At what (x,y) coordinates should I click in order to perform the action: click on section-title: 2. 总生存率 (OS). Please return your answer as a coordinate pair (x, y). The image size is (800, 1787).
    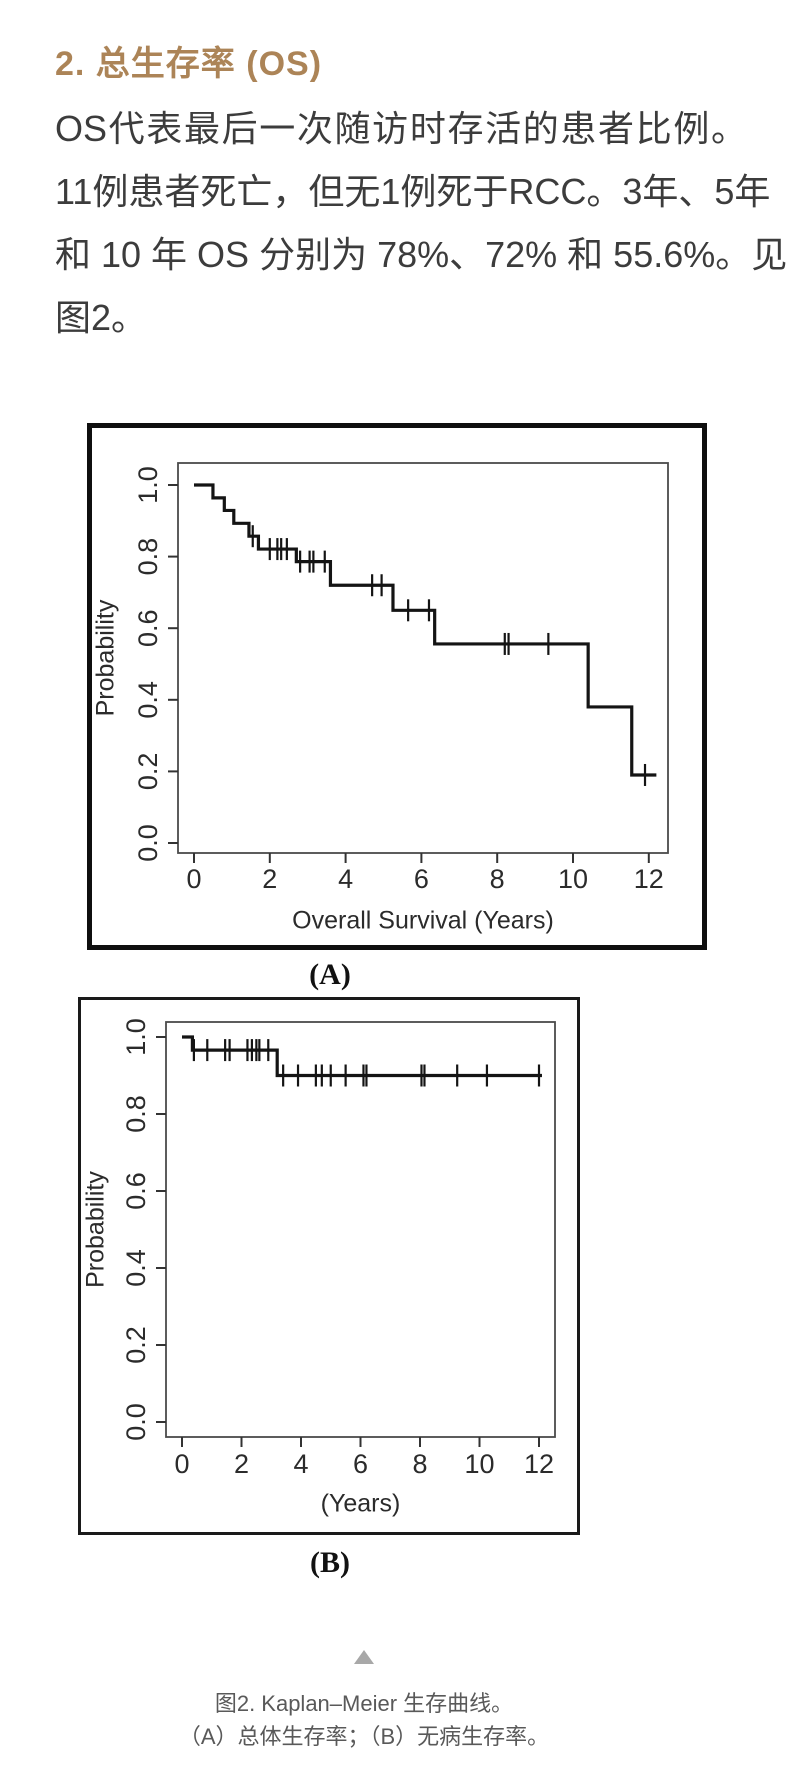
    Looking at the image, I should click on (189, 64).